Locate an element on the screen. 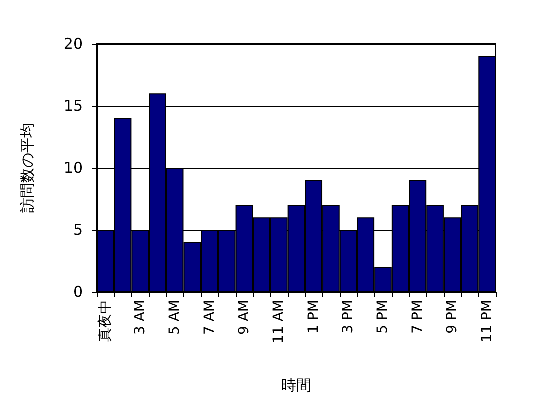 The width and height of the screenshot is (548, 398). x-tick-label: 11 PM is located at coordinates (487, 321).